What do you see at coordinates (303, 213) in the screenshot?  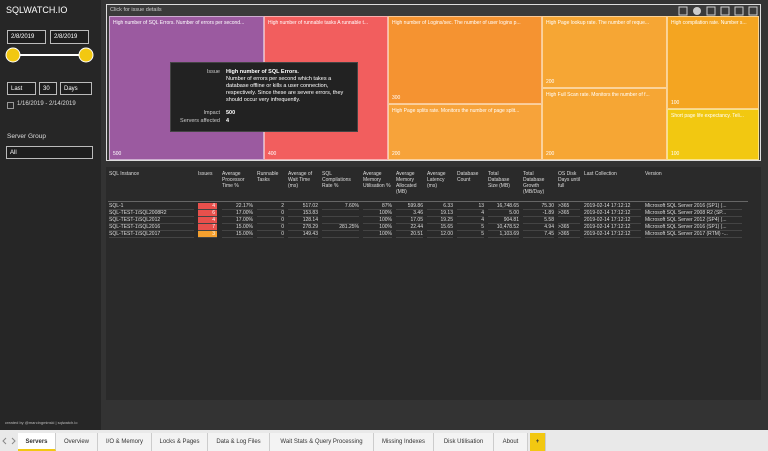 I see `table-cell: 153.83` at bounding box center [303, 213].